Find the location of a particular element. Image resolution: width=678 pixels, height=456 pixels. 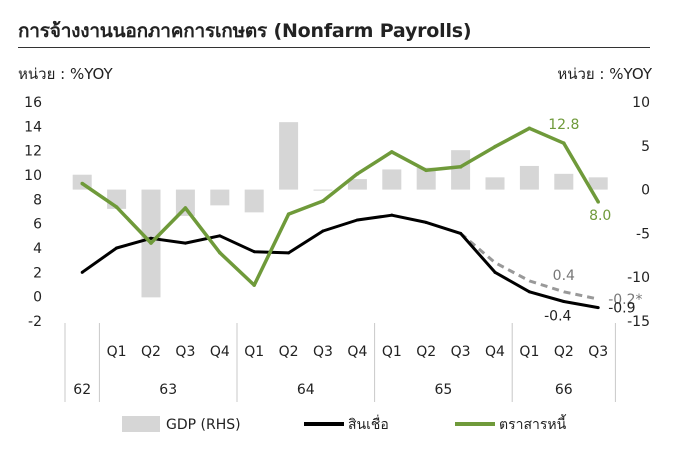

year-tick-label: 65 is located at coordinates (443, 390).